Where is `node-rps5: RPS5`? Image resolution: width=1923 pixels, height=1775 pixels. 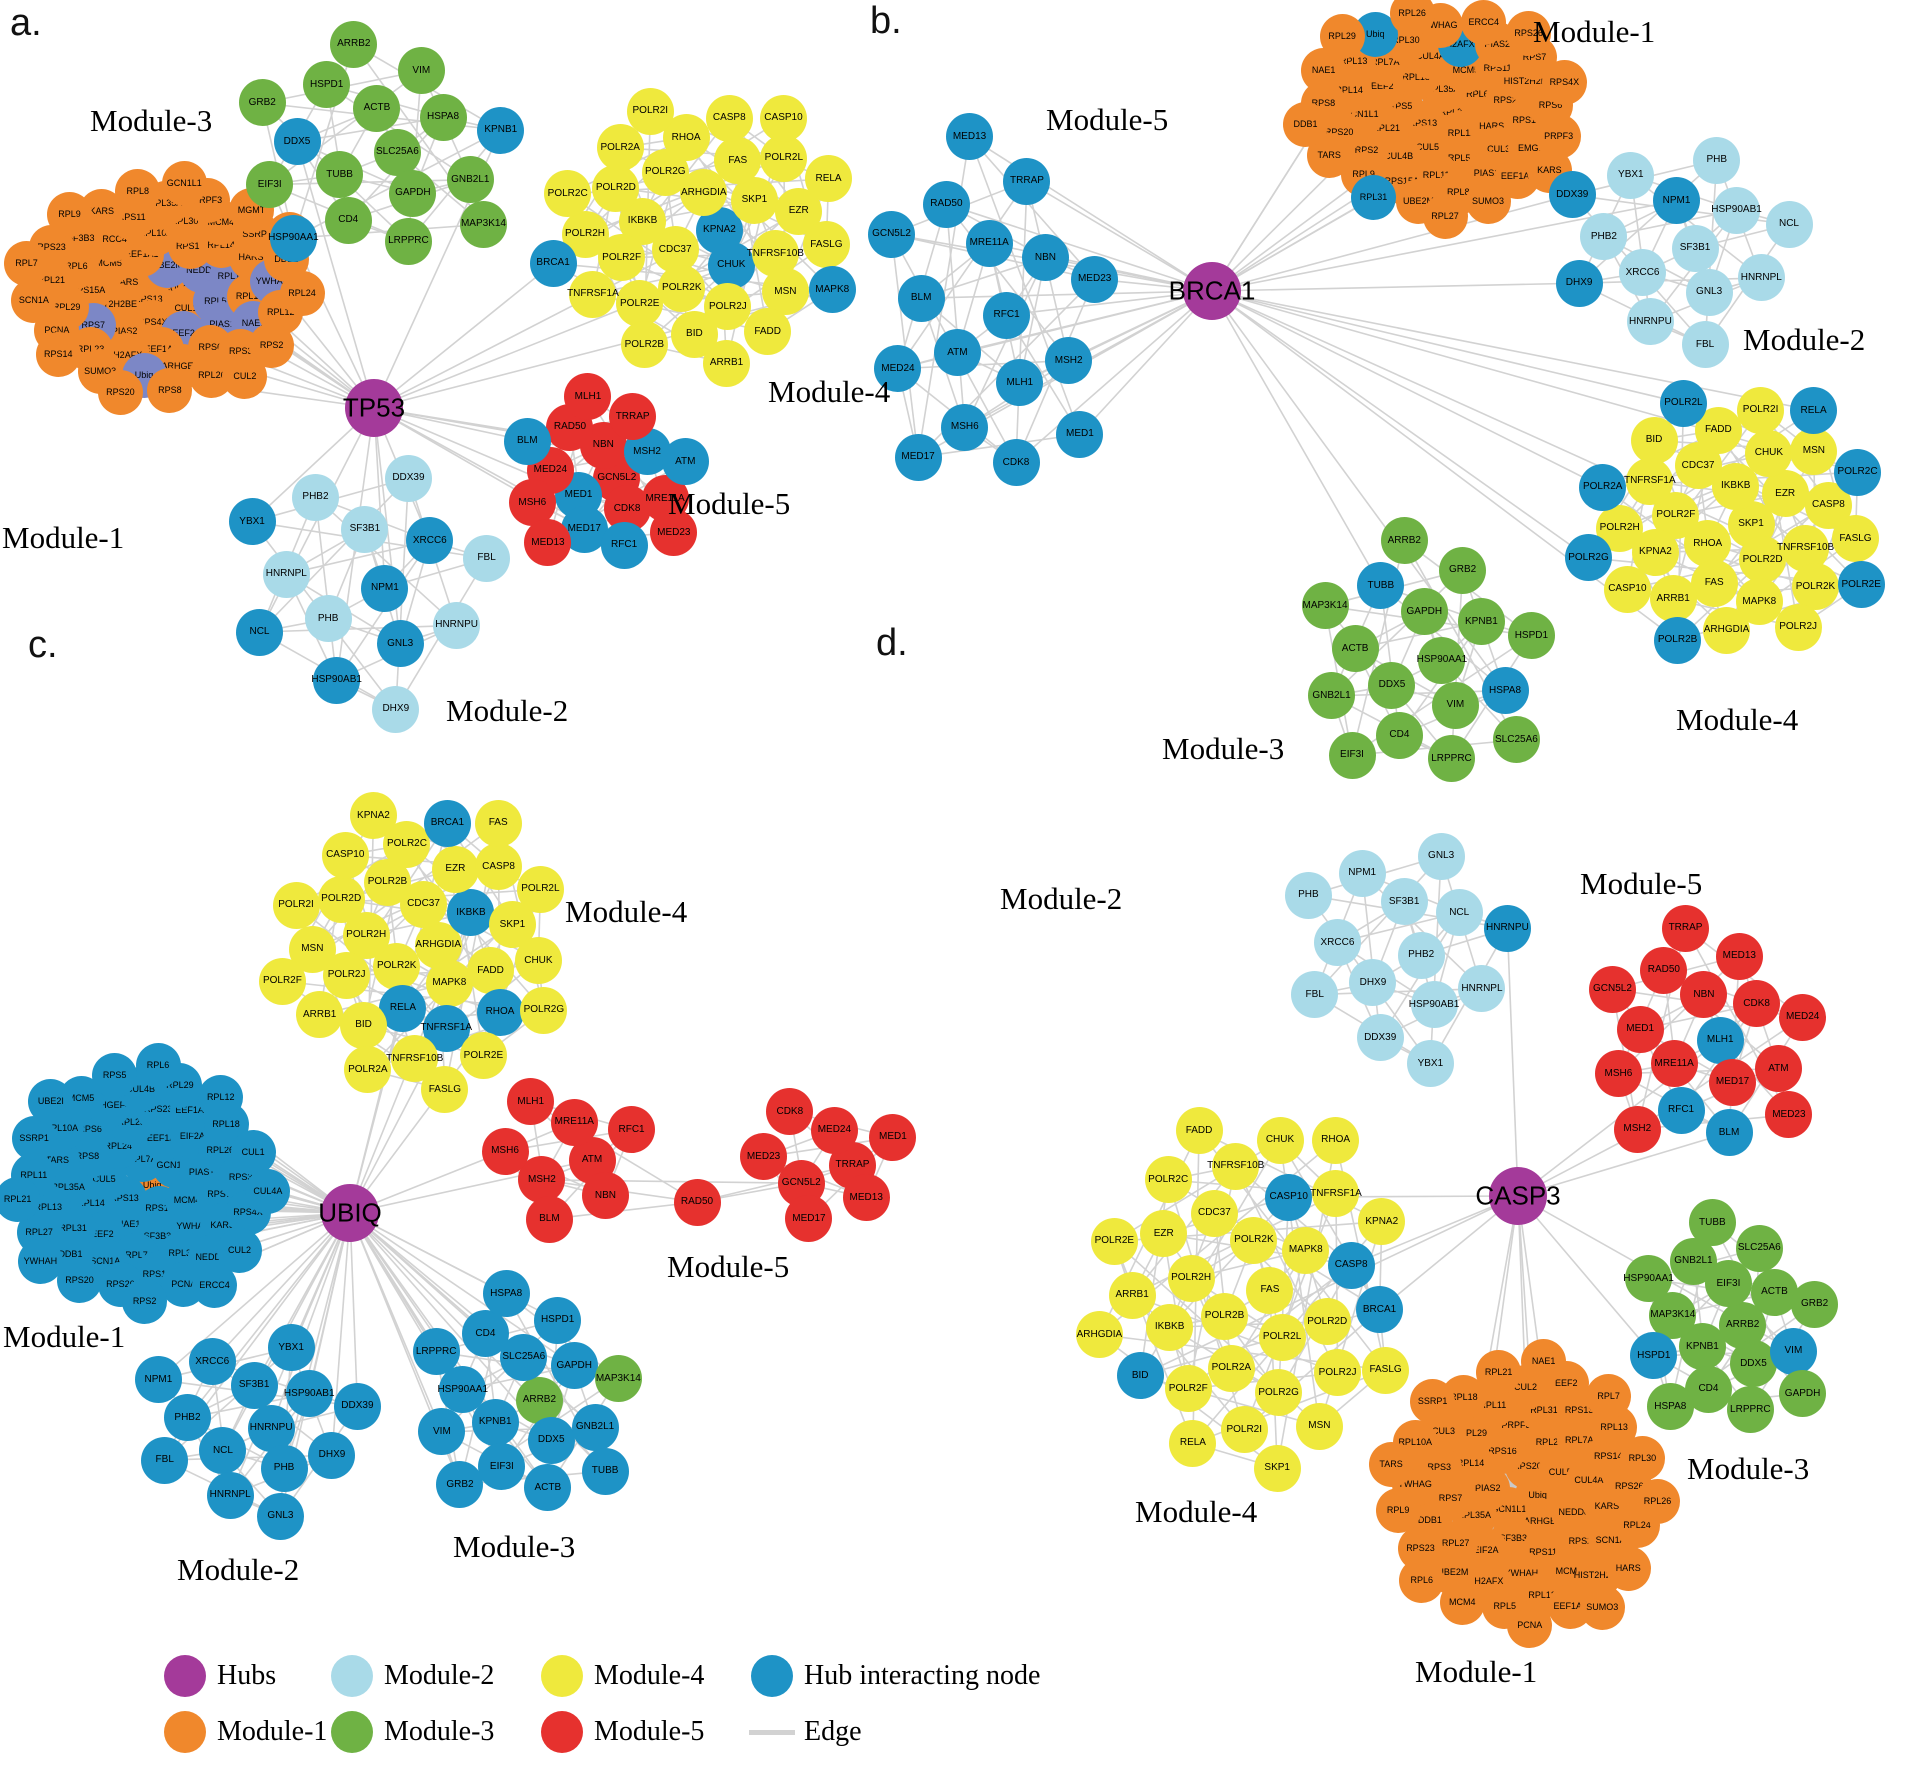 node-rps5: RPS5 is located at coordinates (115, 1076).